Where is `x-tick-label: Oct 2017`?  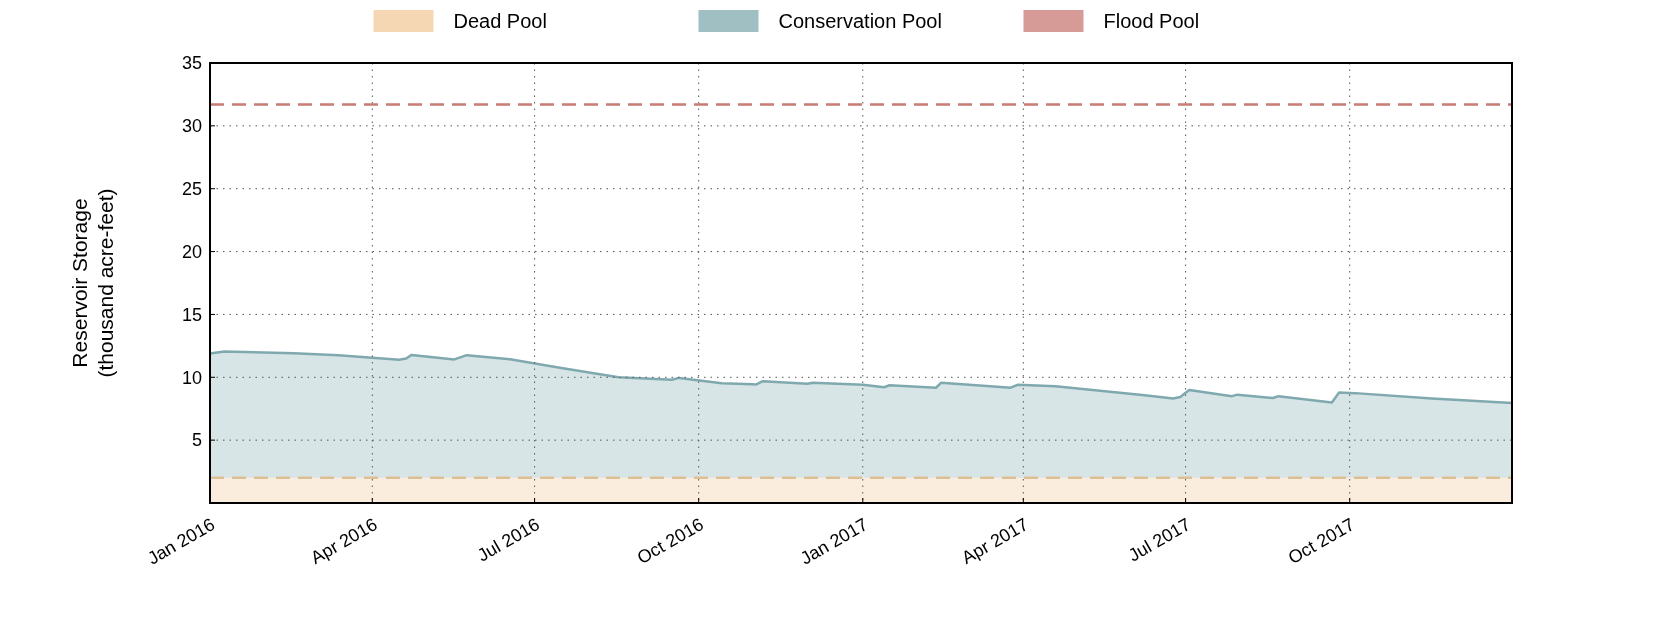 x-tick-label: Oct 2017 is located at coordinates (1321, 541).